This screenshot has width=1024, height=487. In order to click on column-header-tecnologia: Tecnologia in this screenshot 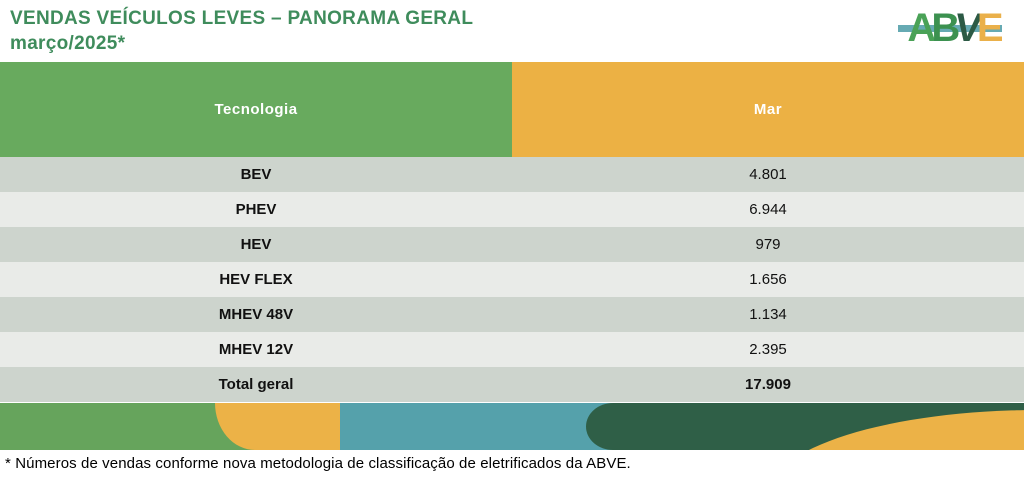, I will do `click(256, 109)`.